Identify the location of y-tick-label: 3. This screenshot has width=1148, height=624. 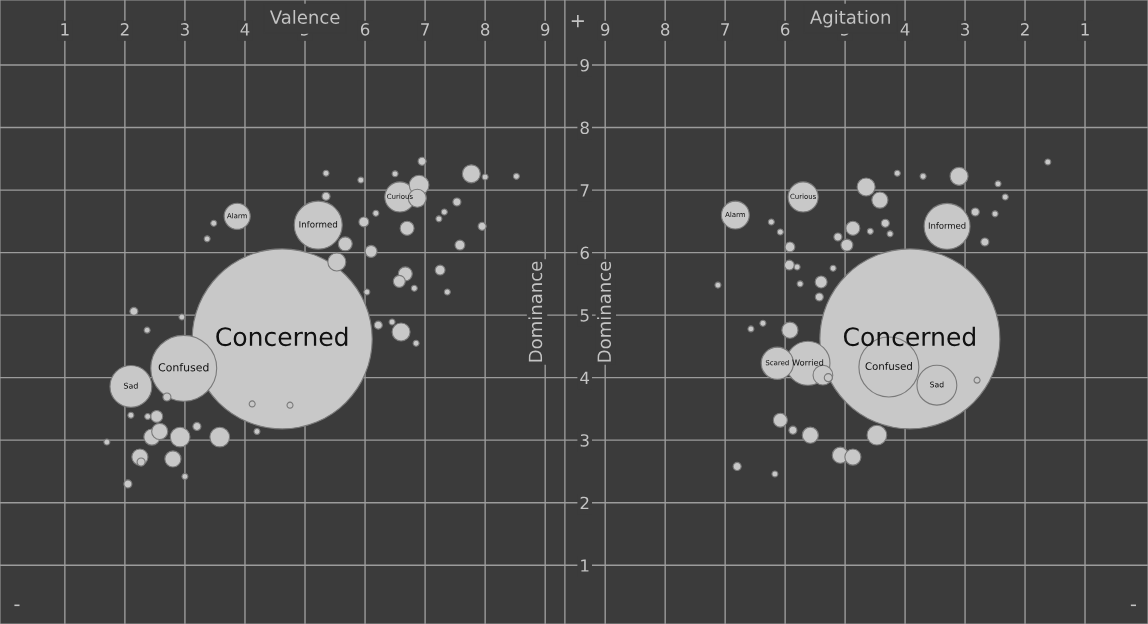
(584, 440).